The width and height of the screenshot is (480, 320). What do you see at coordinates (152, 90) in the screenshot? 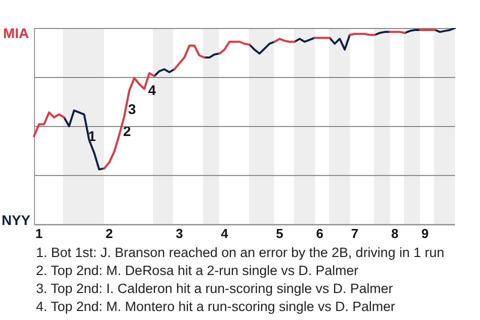
I see `annotation: 4` at bounding box center [152, 90].